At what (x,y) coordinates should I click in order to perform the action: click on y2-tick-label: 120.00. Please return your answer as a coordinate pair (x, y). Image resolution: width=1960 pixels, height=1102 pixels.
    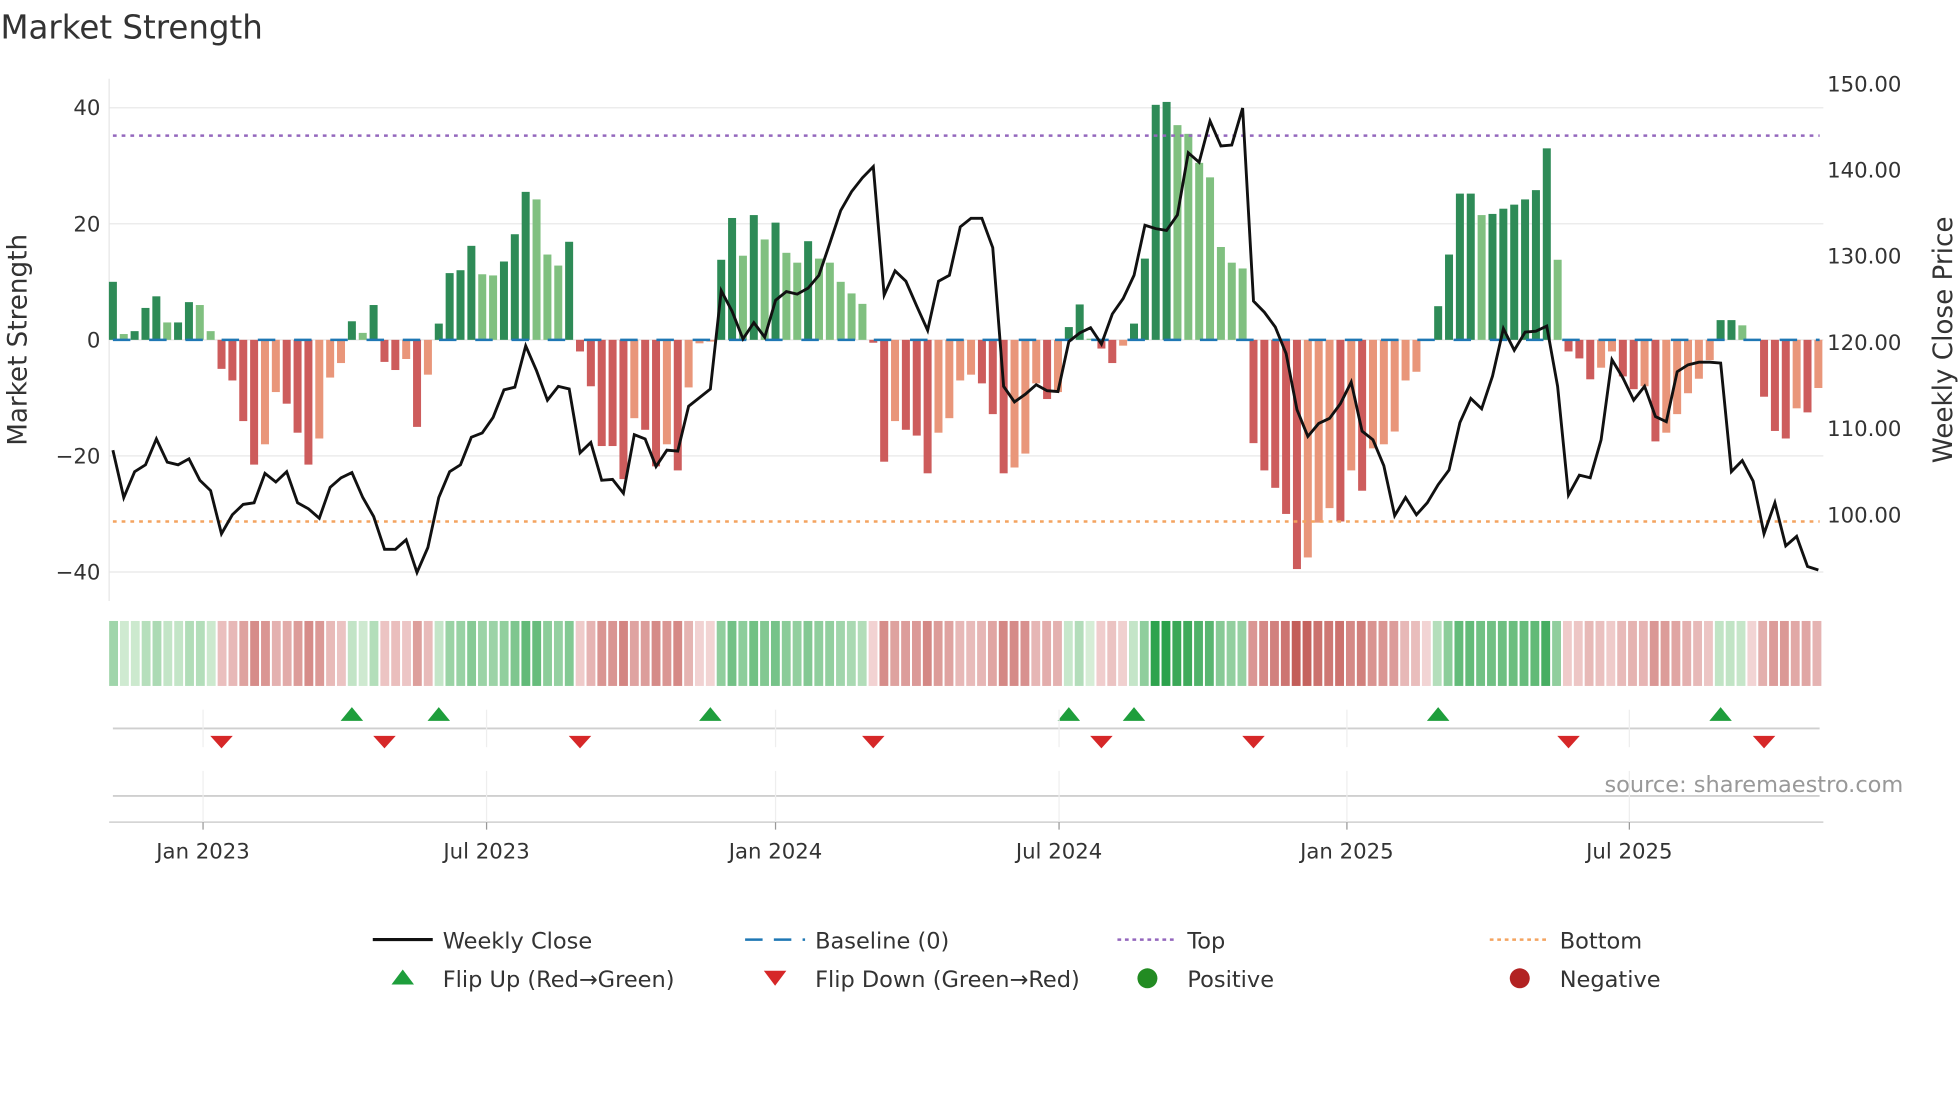
    Looking at the image, I should click on (1864, 343).